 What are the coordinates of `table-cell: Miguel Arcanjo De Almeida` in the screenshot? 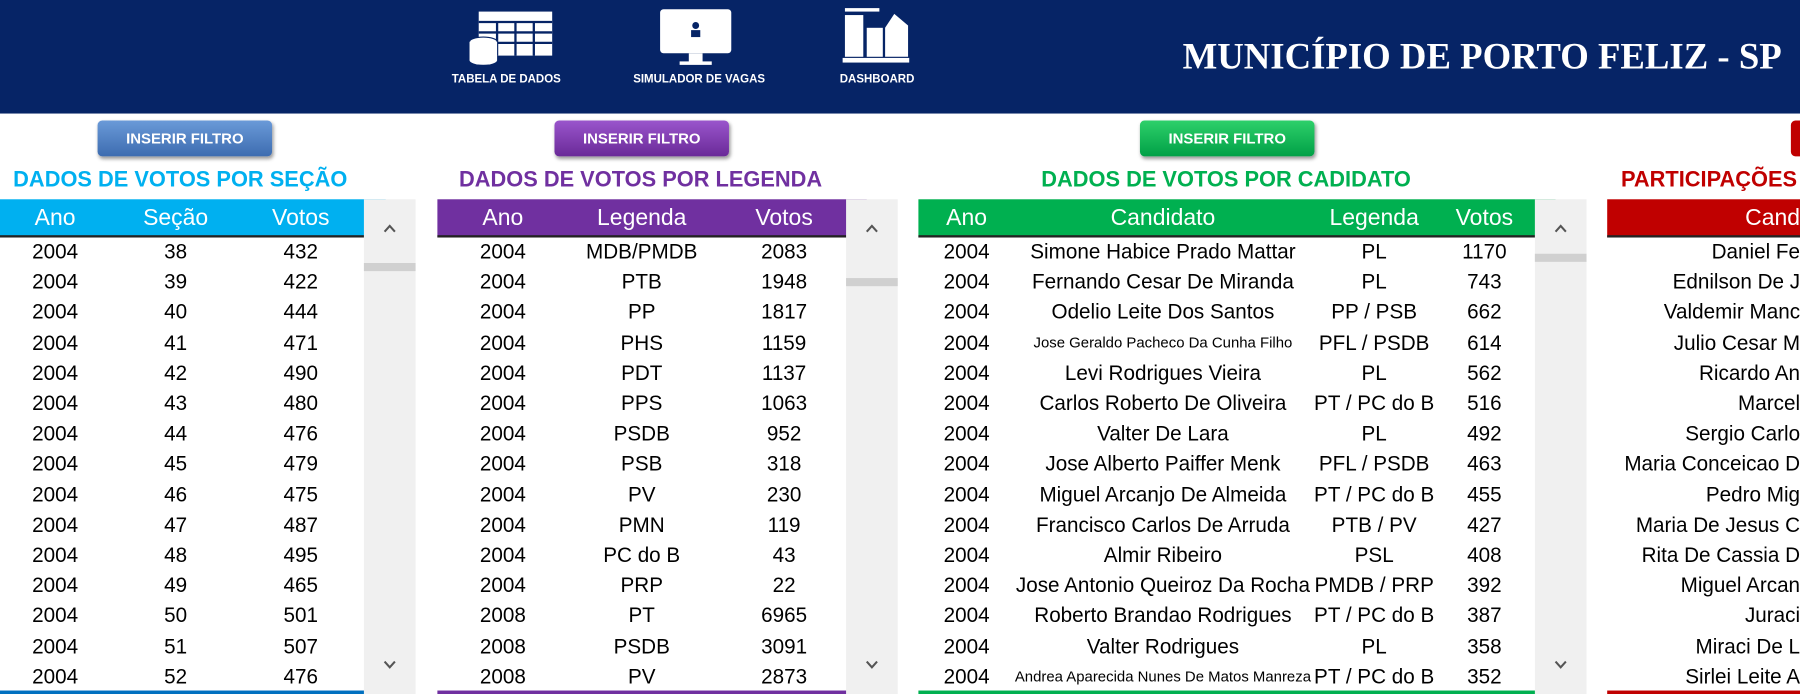 It's located at (1163, 494).